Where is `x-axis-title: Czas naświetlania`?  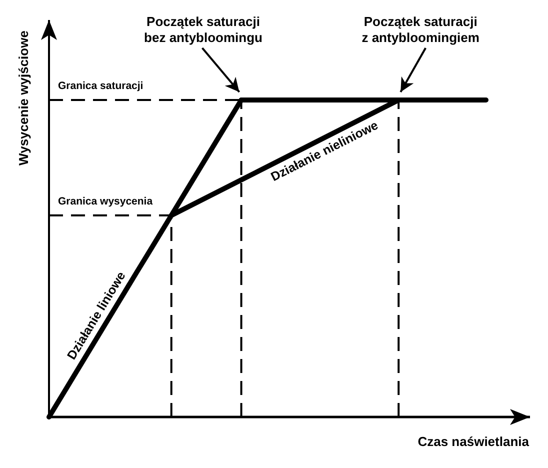 x-axis-title: Czas naświetlania is located at coordinates (474, 441).